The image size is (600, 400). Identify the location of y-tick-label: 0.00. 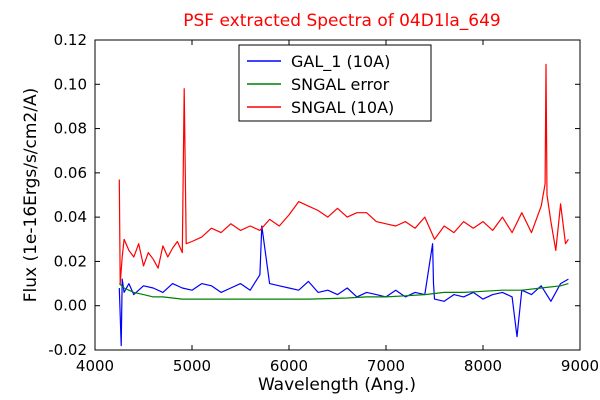
(70, 306).